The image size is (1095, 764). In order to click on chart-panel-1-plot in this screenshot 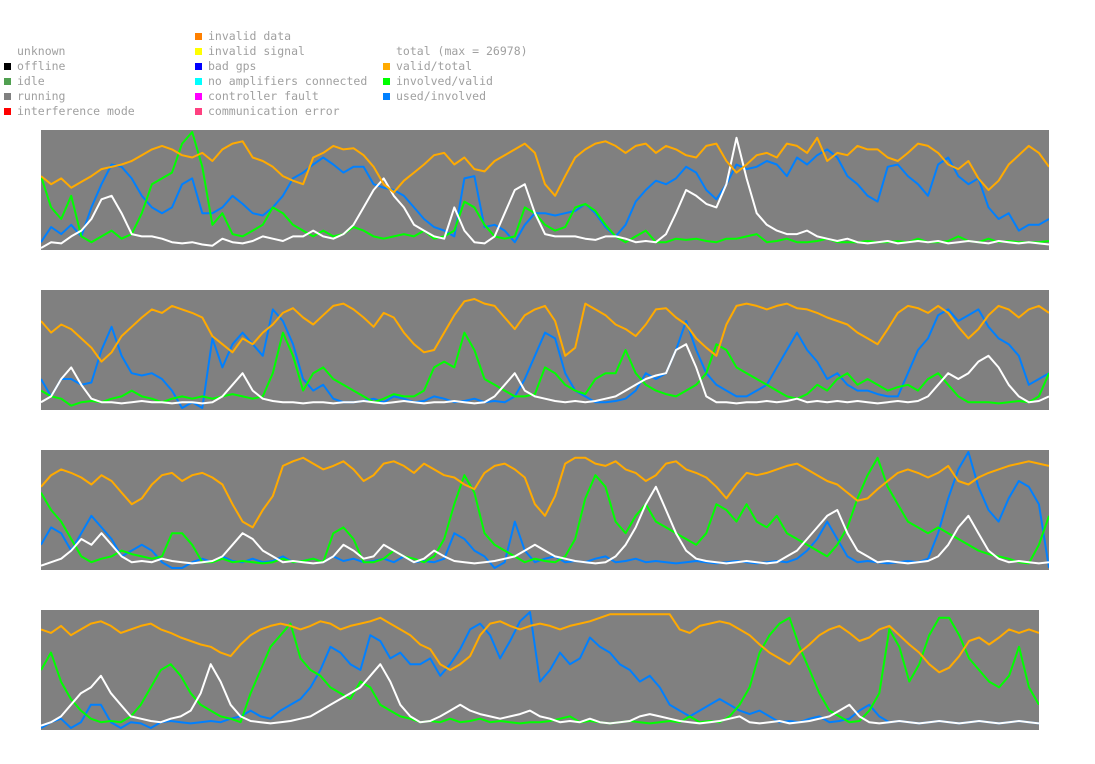, I will do `click(545, 190)`.